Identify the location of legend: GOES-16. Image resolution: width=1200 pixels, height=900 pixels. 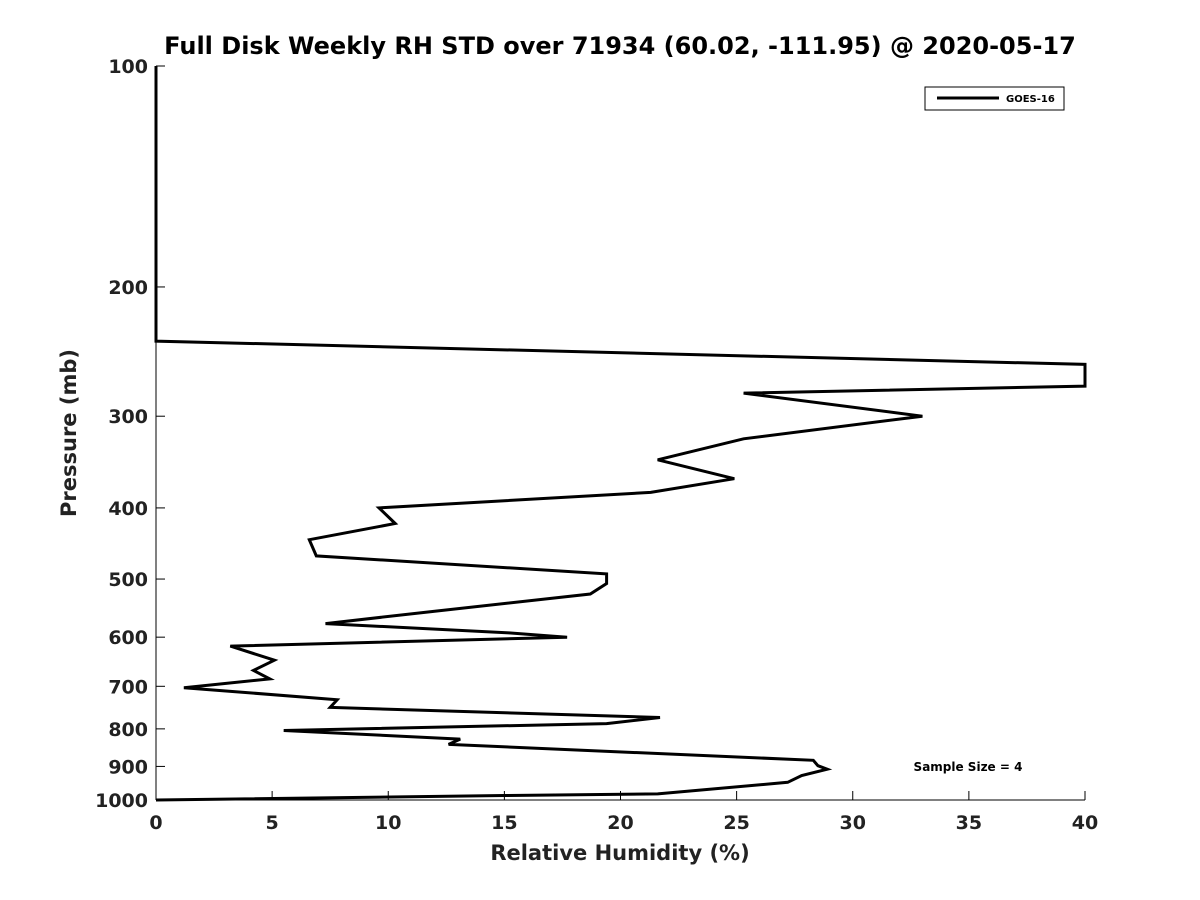
(994, 98).